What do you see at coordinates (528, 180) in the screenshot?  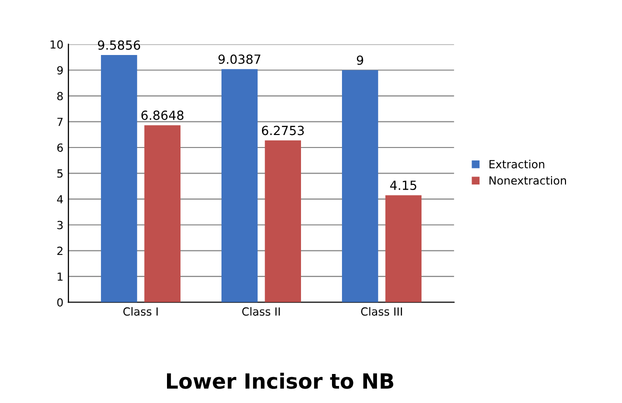 I see `legend-label: Nonextraction` at bounding box center [528, 180].